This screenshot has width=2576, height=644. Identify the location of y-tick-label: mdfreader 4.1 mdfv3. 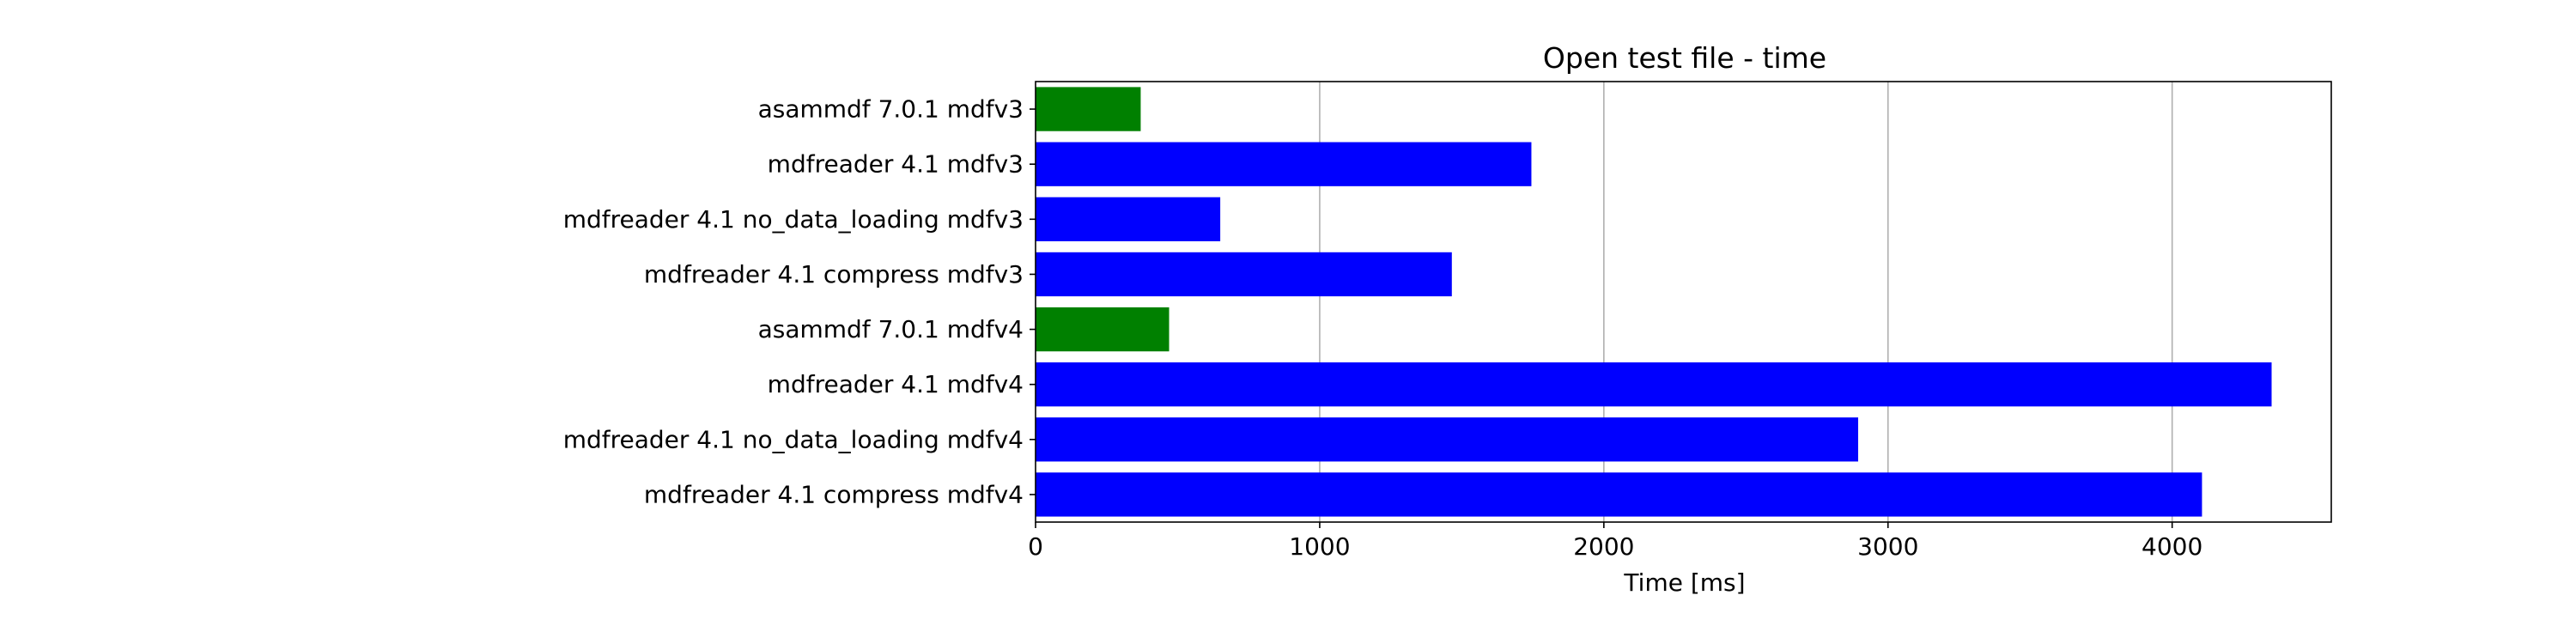
(896, 164).